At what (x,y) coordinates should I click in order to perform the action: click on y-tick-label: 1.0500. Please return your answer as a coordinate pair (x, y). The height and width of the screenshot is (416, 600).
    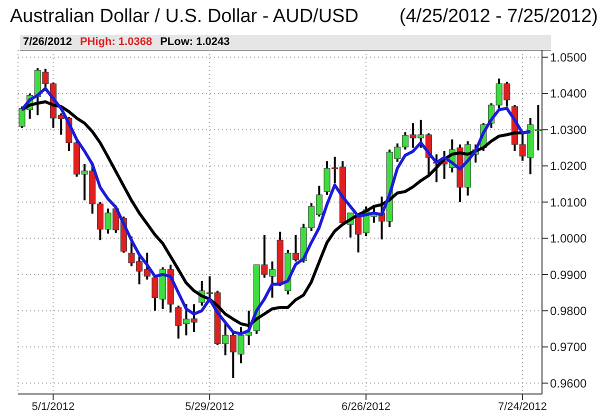
    Looking at the image, I should click on (569, 57).